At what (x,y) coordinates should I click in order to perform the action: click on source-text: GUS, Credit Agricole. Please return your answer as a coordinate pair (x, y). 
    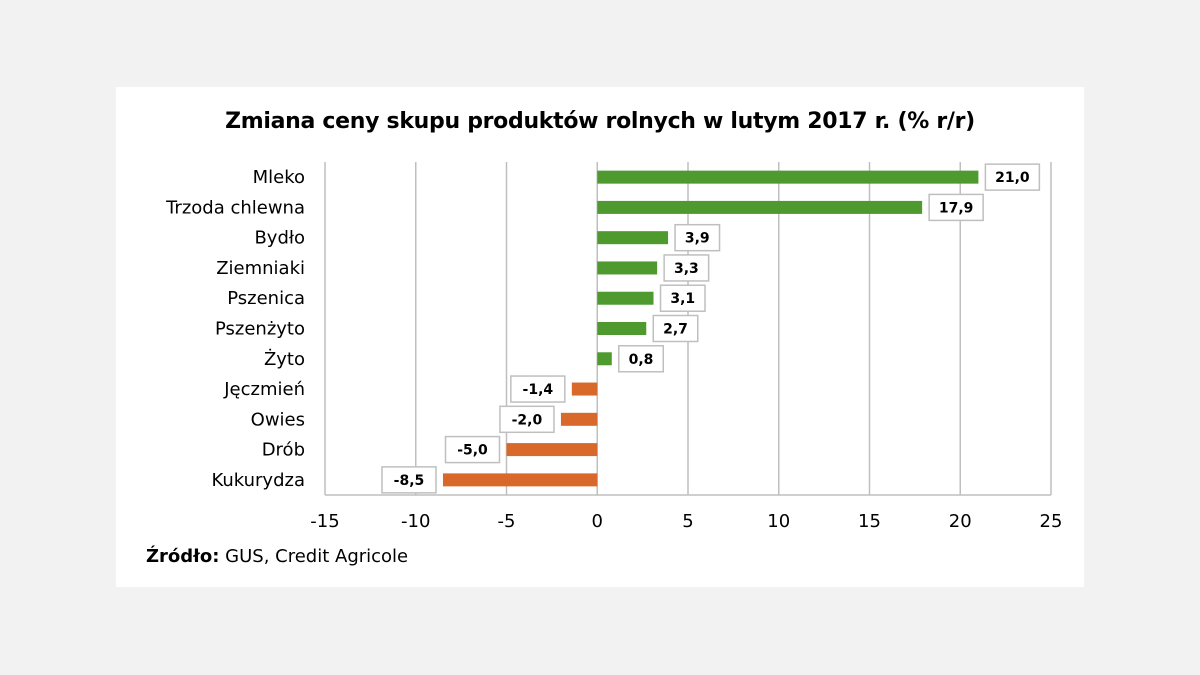
    Looking at the image, I should click on (314, 556).